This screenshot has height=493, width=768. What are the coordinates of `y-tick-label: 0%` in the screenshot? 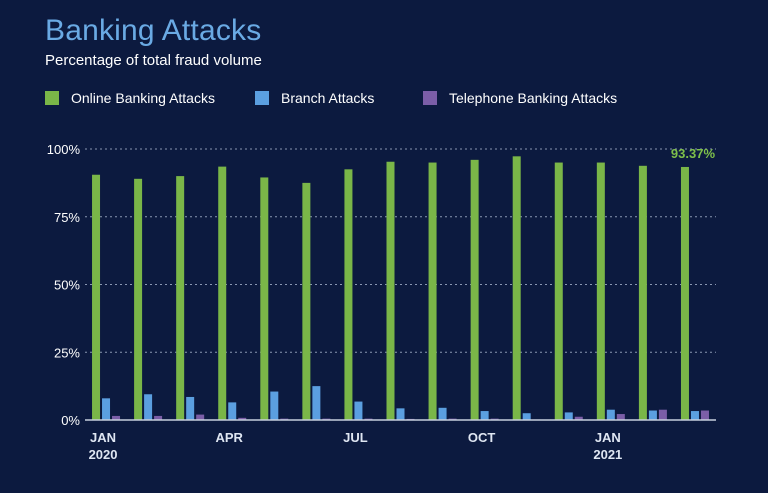 It's located at (70, 420).